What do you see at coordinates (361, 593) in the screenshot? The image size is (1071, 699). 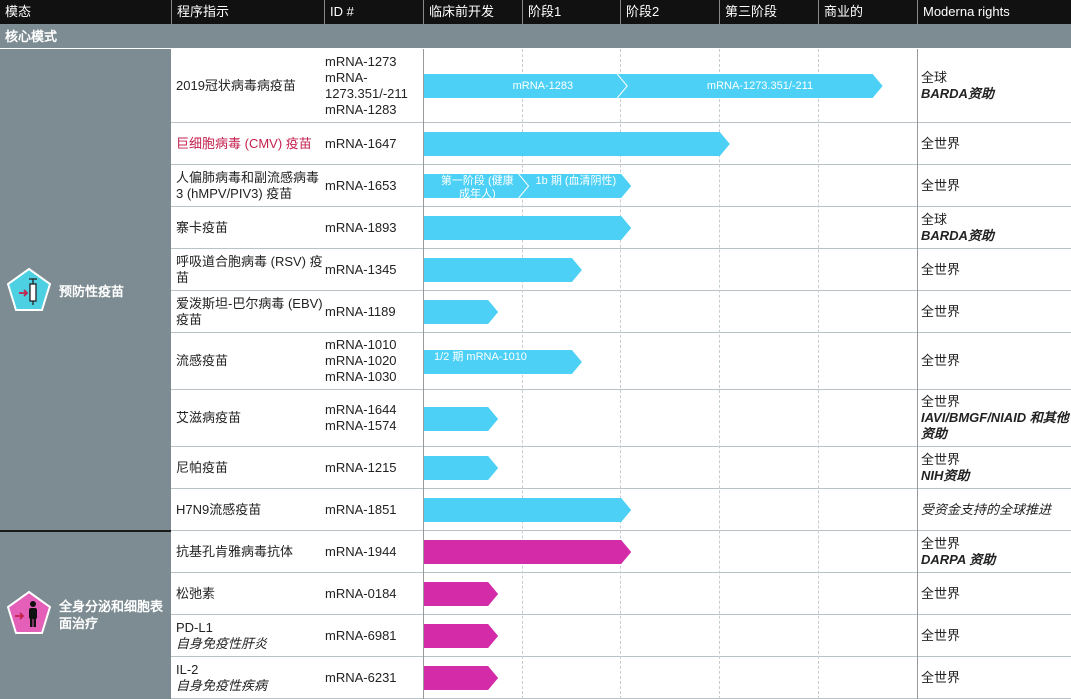 I see `id-value: mRNA-0184` at bounding box center [361, 593].